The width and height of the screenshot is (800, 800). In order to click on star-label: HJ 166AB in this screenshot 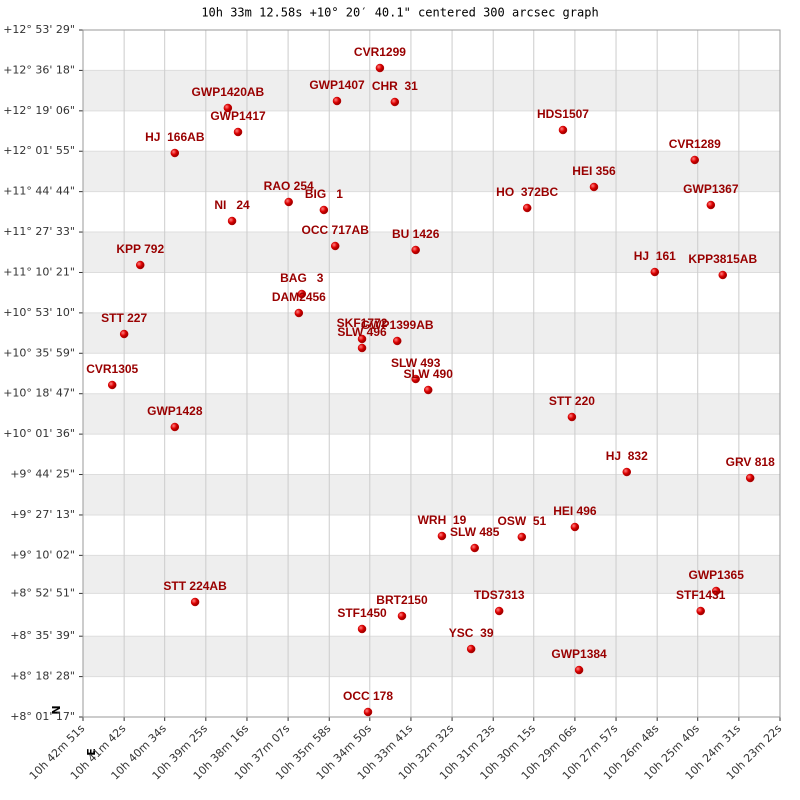, I will do `click(175, 137)`.